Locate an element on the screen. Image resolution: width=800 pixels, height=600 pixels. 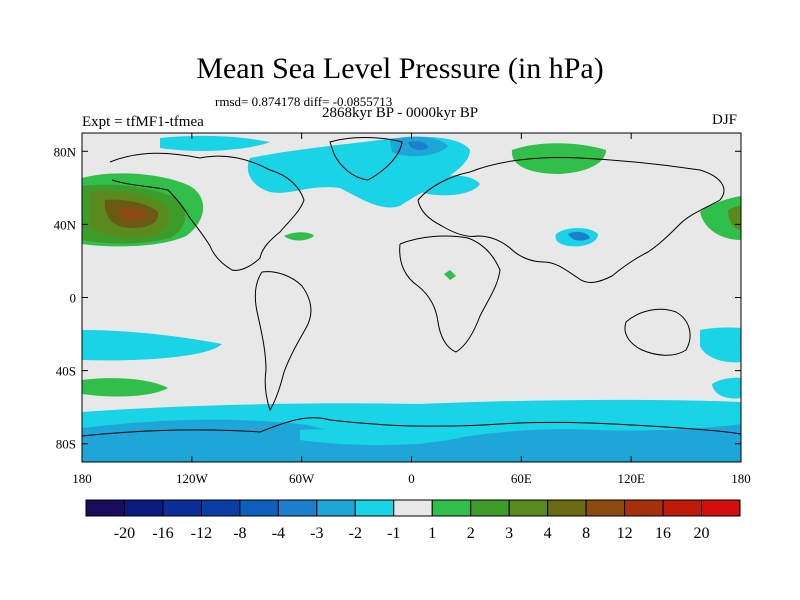
atlantic-green-blob is located at coordinates (299, 236).